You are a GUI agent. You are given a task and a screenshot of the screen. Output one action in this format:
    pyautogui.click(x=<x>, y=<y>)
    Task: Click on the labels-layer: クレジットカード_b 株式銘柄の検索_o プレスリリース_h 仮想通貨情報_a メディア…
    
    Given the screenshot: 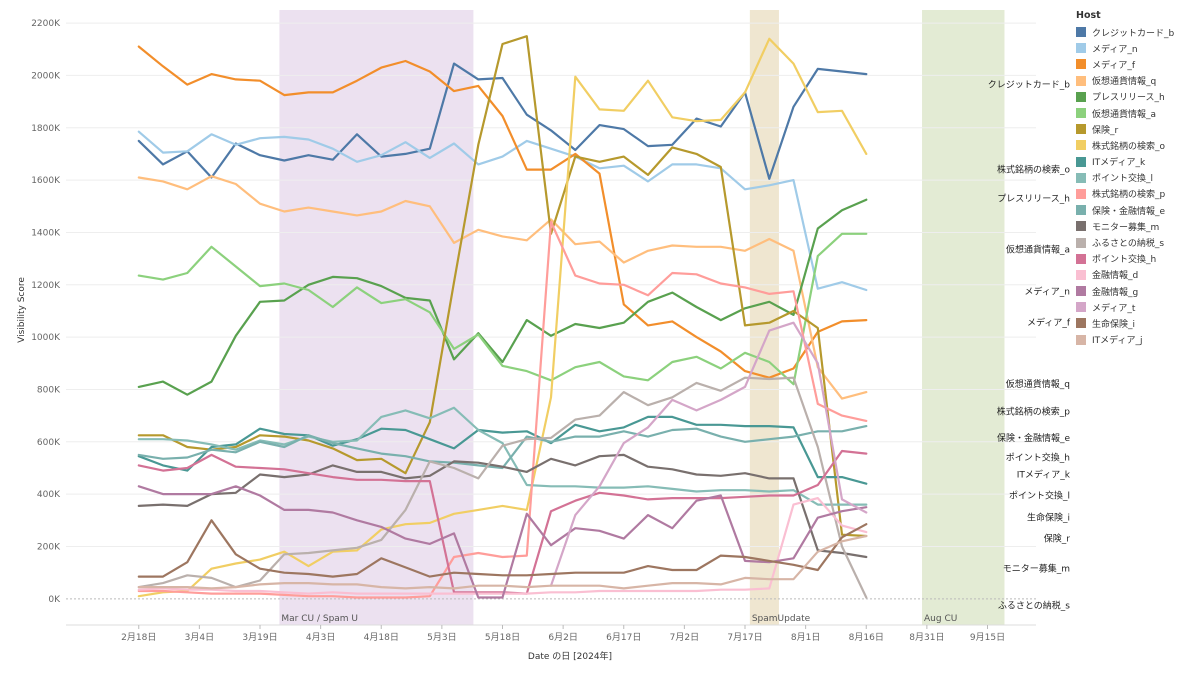 What is the action you would take?
    pyautogui.click(x=1029, y=346)
    